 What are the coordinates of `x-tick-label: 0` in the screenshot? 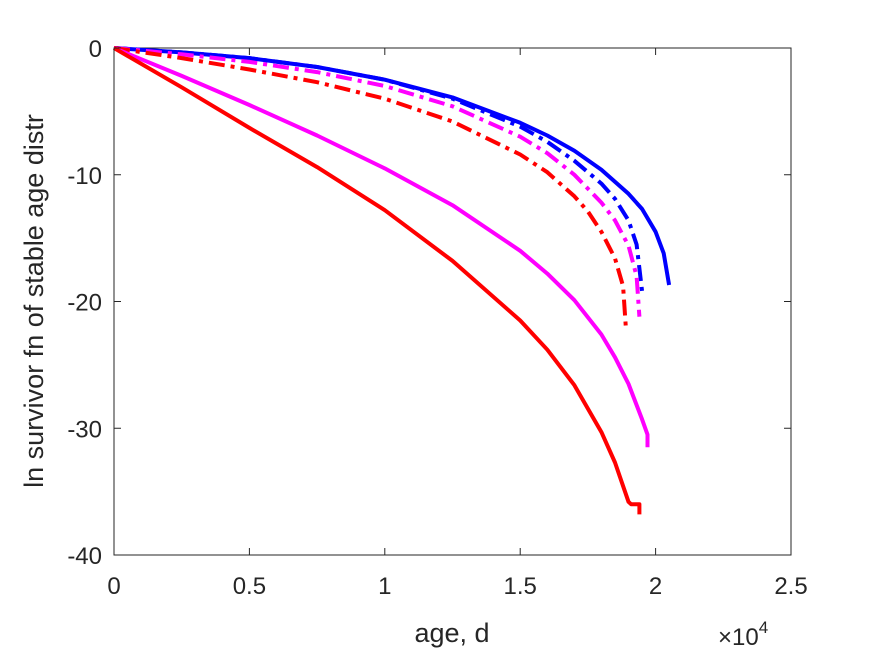 It's located at (113, 586).